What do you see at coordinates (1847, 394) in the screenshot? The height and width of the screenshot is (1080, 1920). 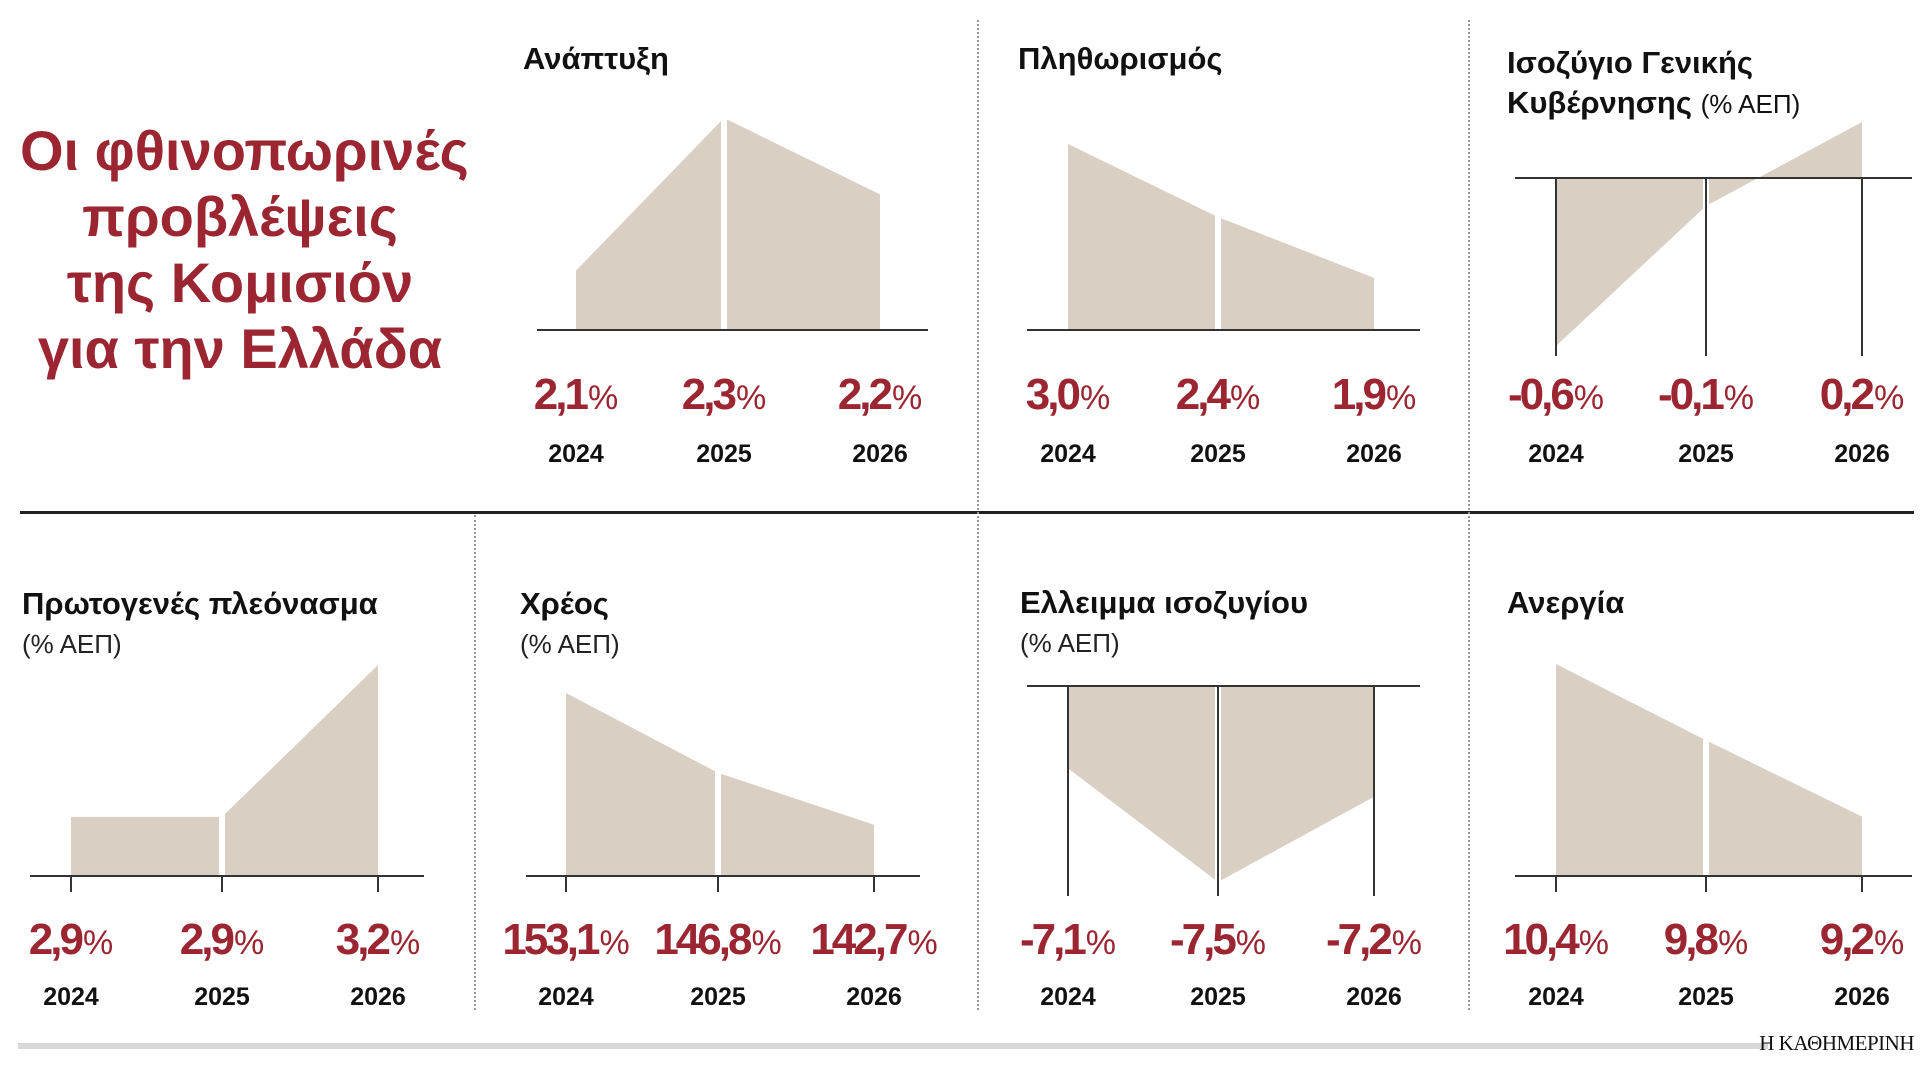 I see `data-label-value: 0,2` at bounding box center [1847, 394].